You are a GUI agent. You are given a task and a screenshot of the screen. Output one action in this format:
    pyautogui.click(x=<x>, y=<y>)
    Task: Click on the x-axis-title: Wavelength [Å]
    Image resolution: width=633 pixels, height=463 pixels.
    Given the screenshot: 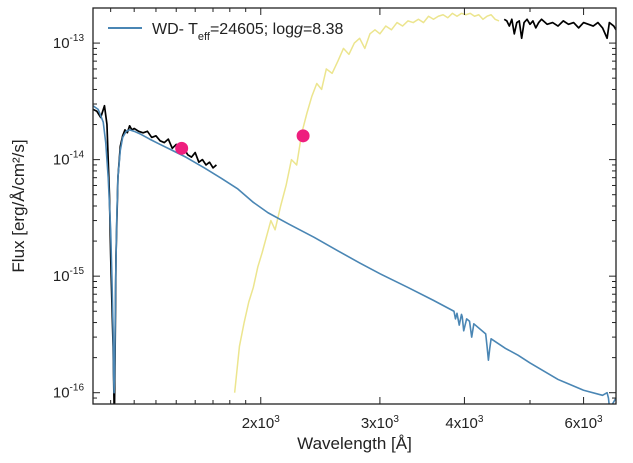 What is the action you would take?
    pyautogui.click(x=354, y=443)
    